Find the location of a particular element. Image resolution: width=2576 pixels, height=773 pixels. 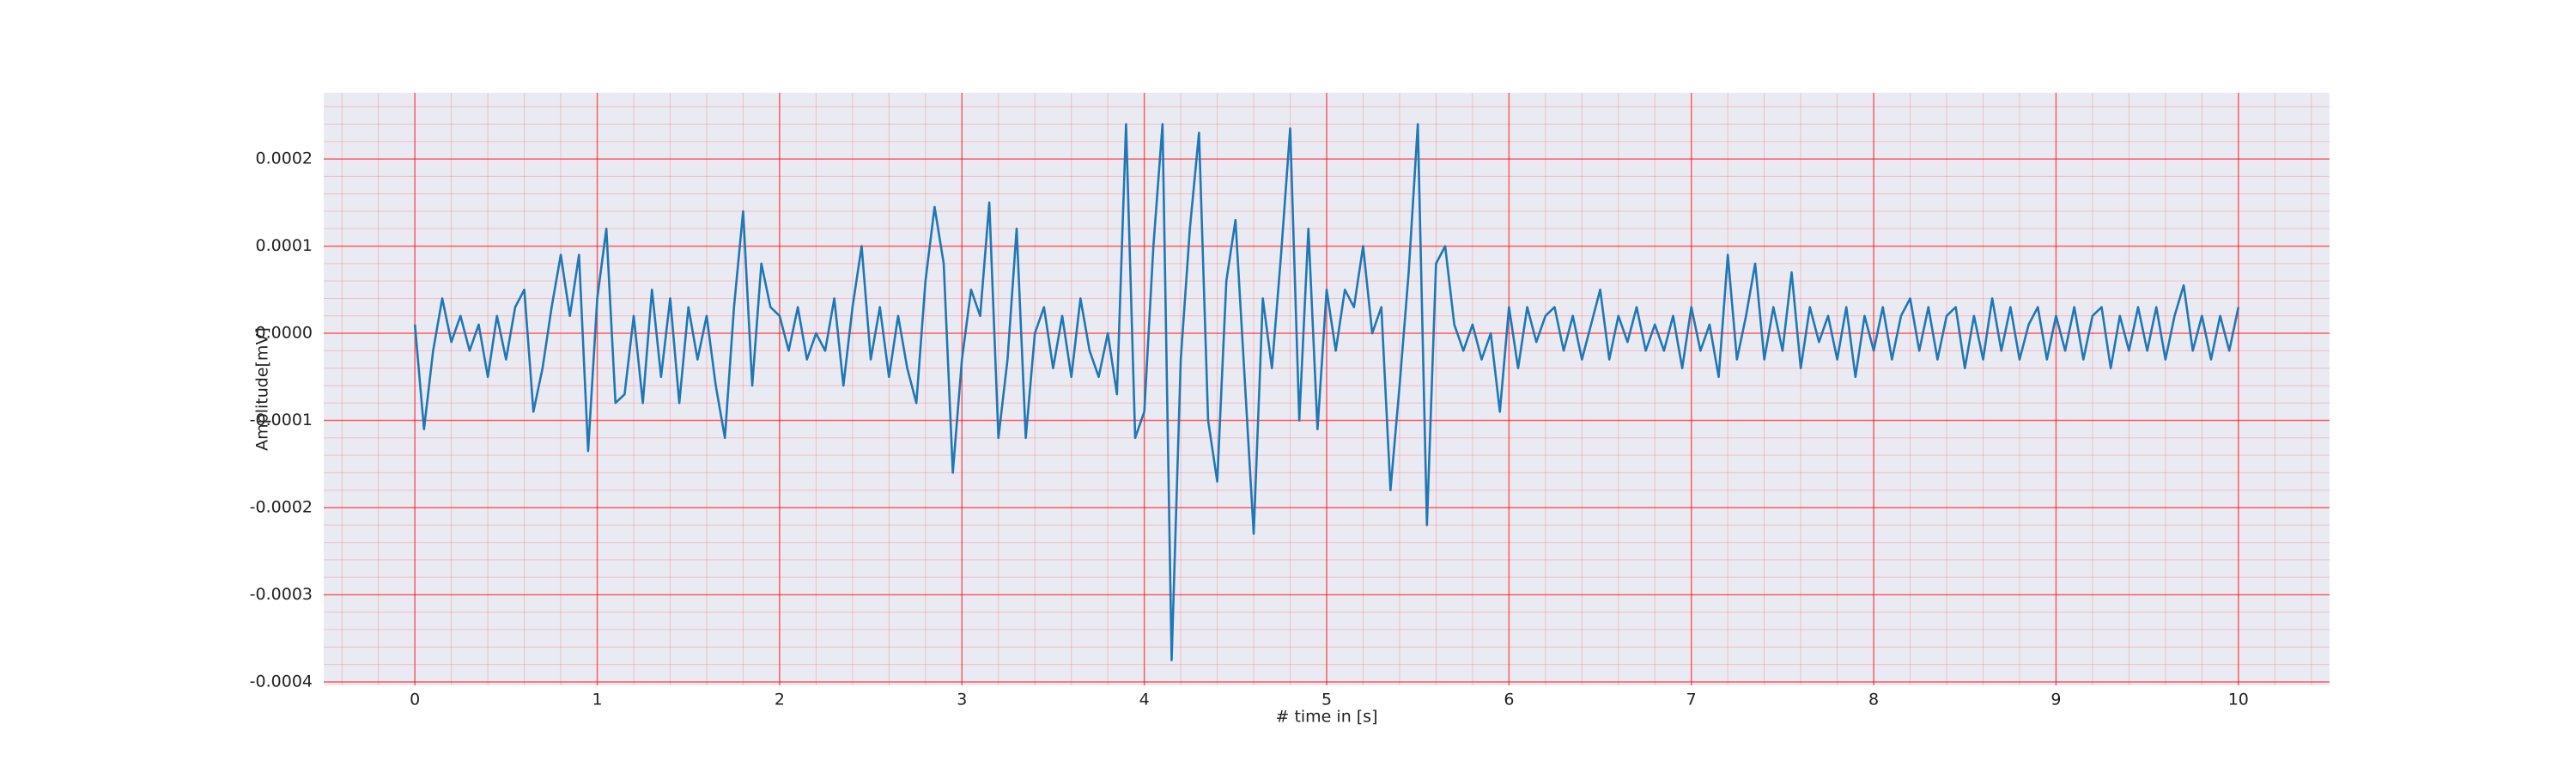

x-tick-label: 6 is located at coordinates (1509, 700).